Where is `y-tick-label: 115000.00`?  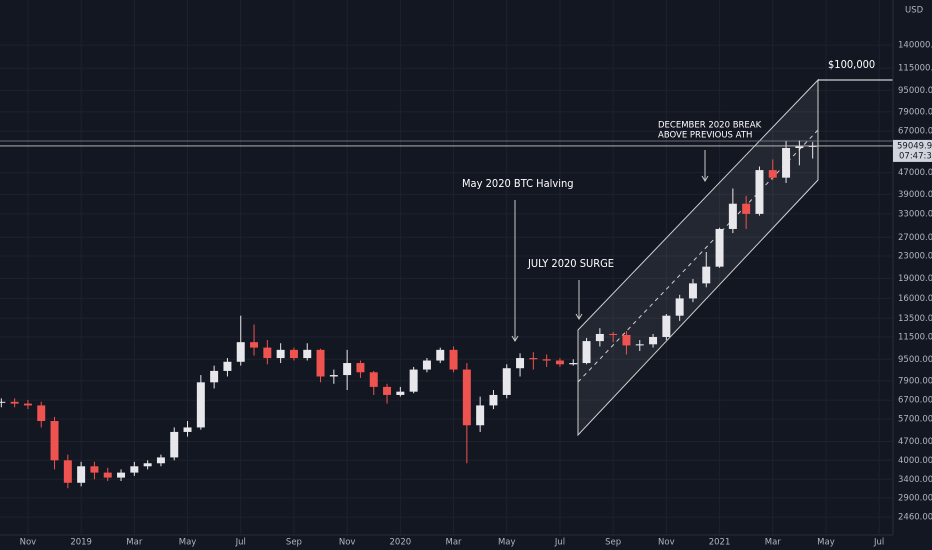
y-tick-label: 115000.00 is located at coordinates (915, 69).